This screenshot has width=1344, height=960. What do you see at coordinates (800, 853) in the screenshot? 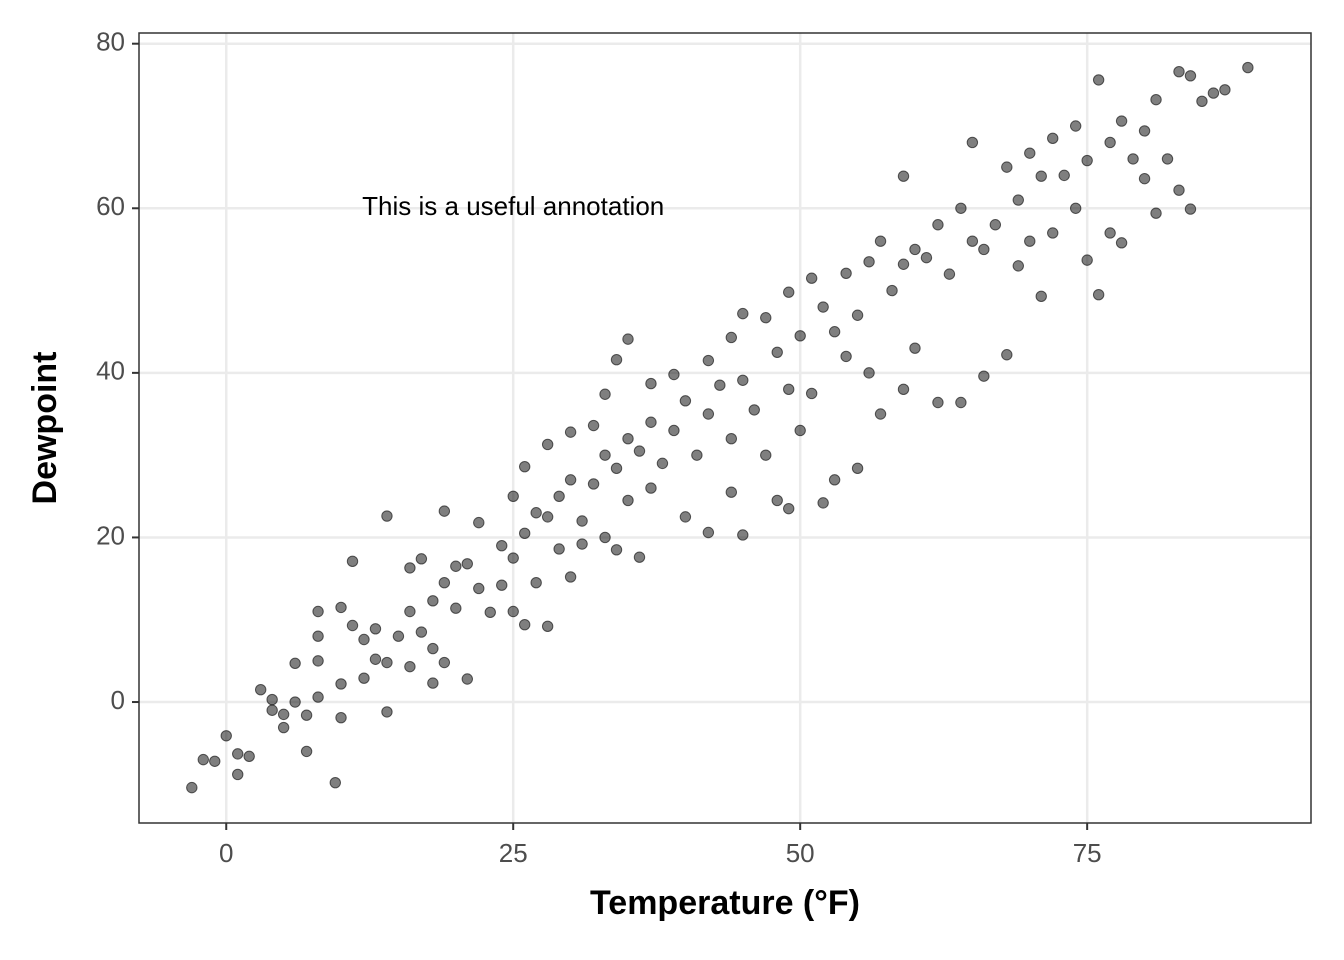
I see `x-tick-label: 50` at bounding box center [800, 853].